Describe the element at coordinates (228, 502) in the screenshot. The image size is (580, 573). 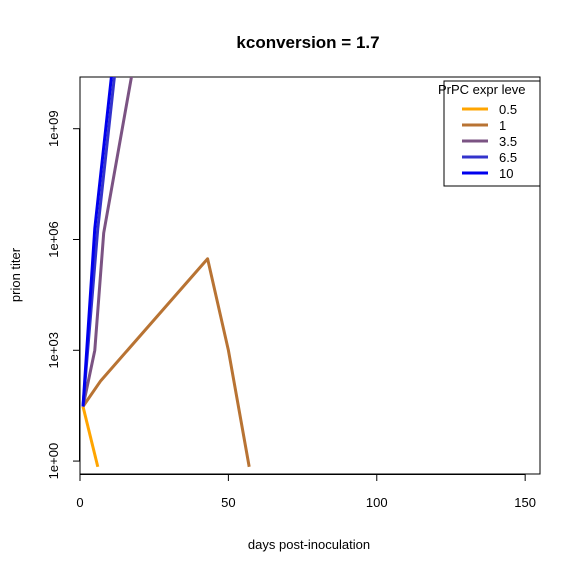
I see `x-tick-label: 50` at that location.